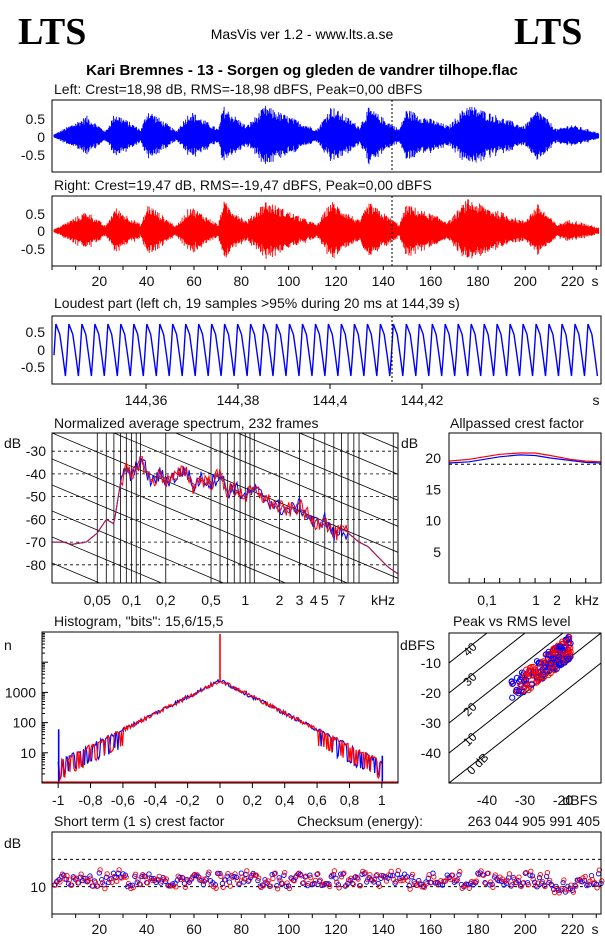 This screenshot has width=605, height=948. What do you see at coordinates (239, 600) in the screenshot?
I see `spectrum-xticks: 0,05 0,1 0,2 0,5 1 2 3 4 5 7 kHz` at bounding box center [239, 600].